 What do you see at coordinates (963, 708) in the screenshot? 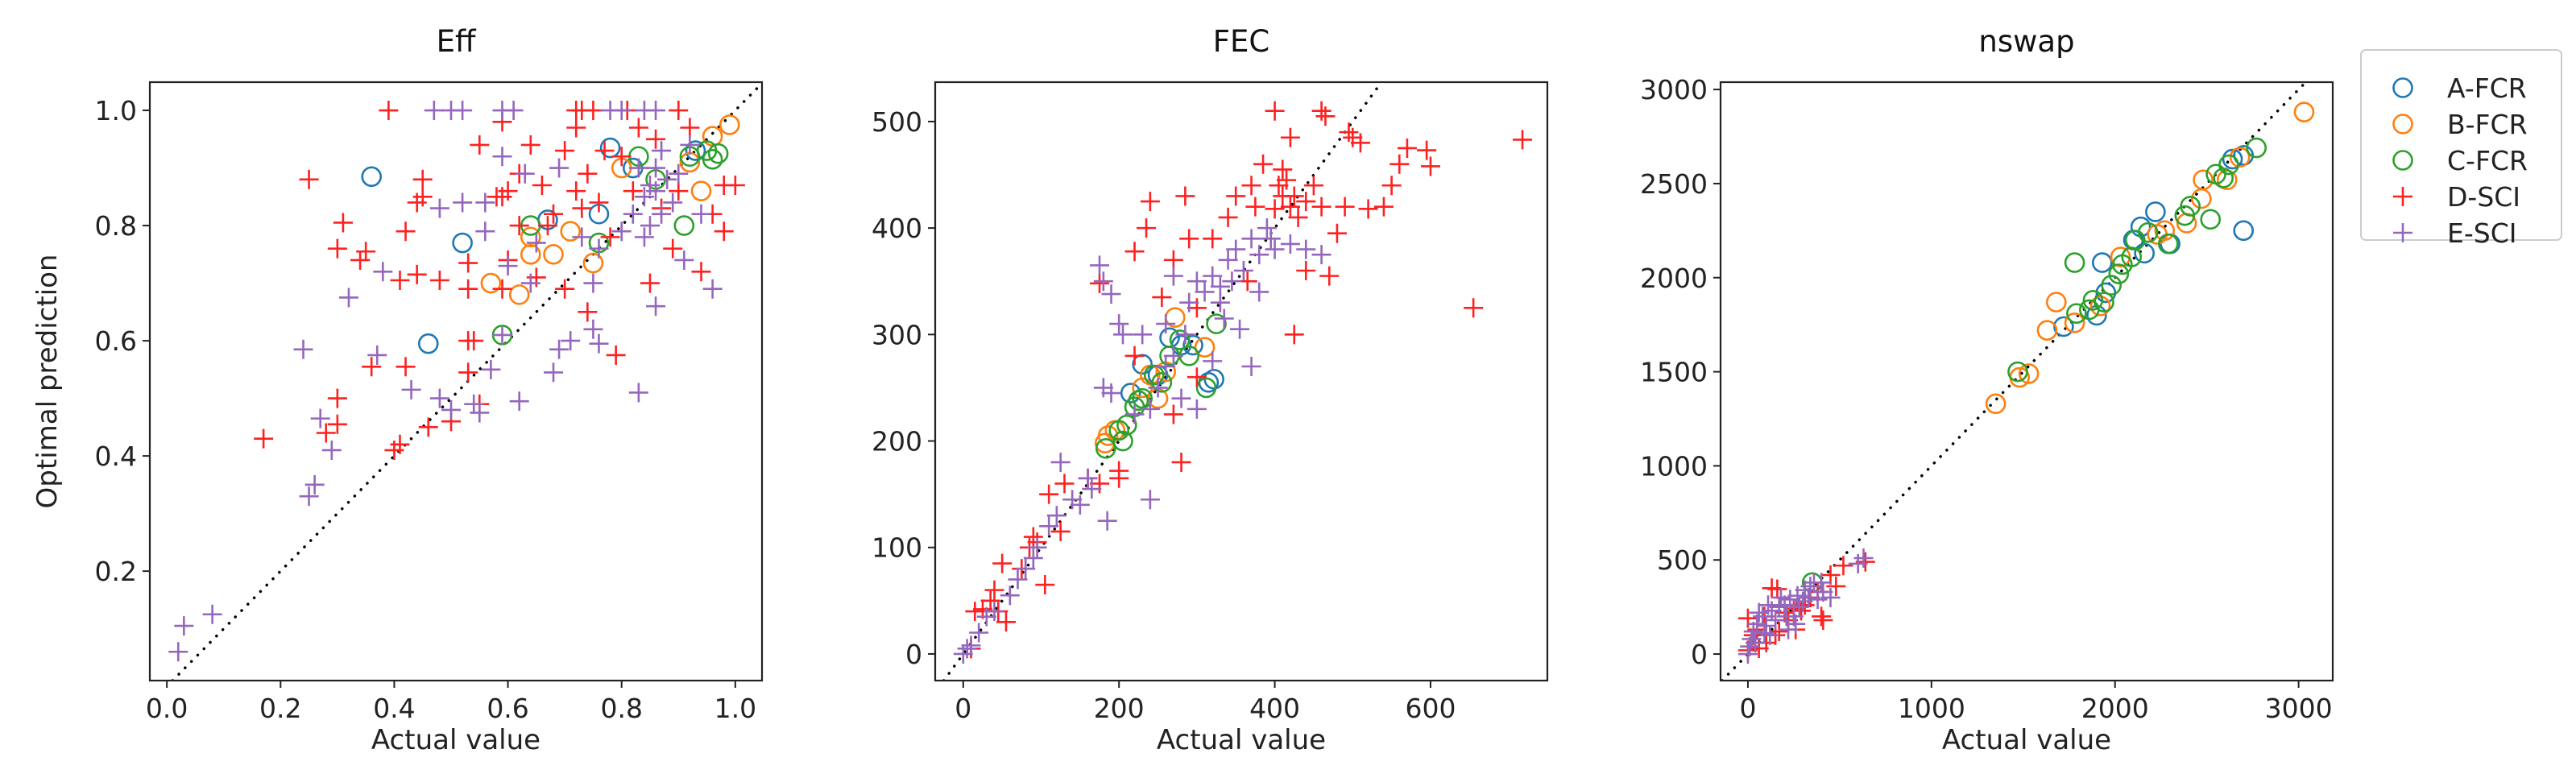
I see `x-tick-label: 0` at bounding box center [963, 708].